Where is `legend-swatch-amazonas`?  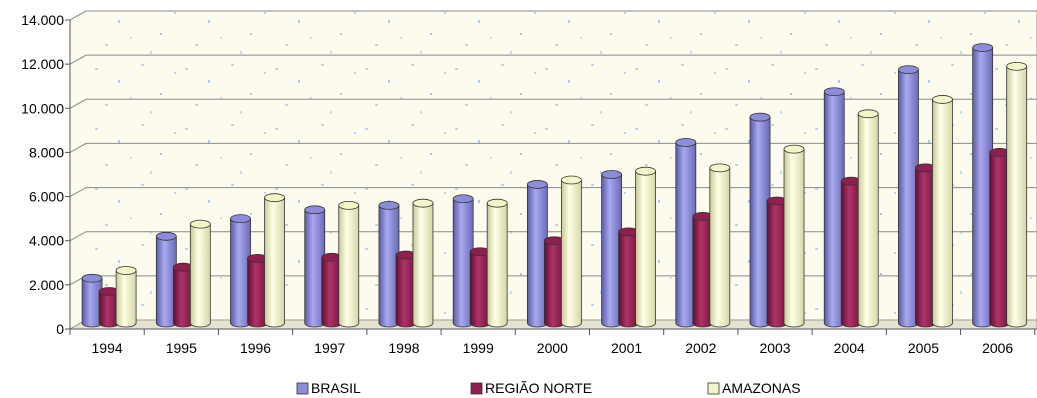
legend-swatch-amazonas is located at coordinates (713, 388).